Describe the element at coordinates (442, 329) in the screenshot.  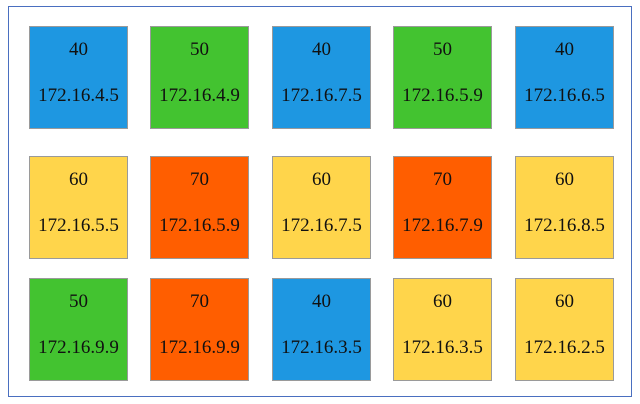
I see `tile: 60 172.16.3.5` at that location.